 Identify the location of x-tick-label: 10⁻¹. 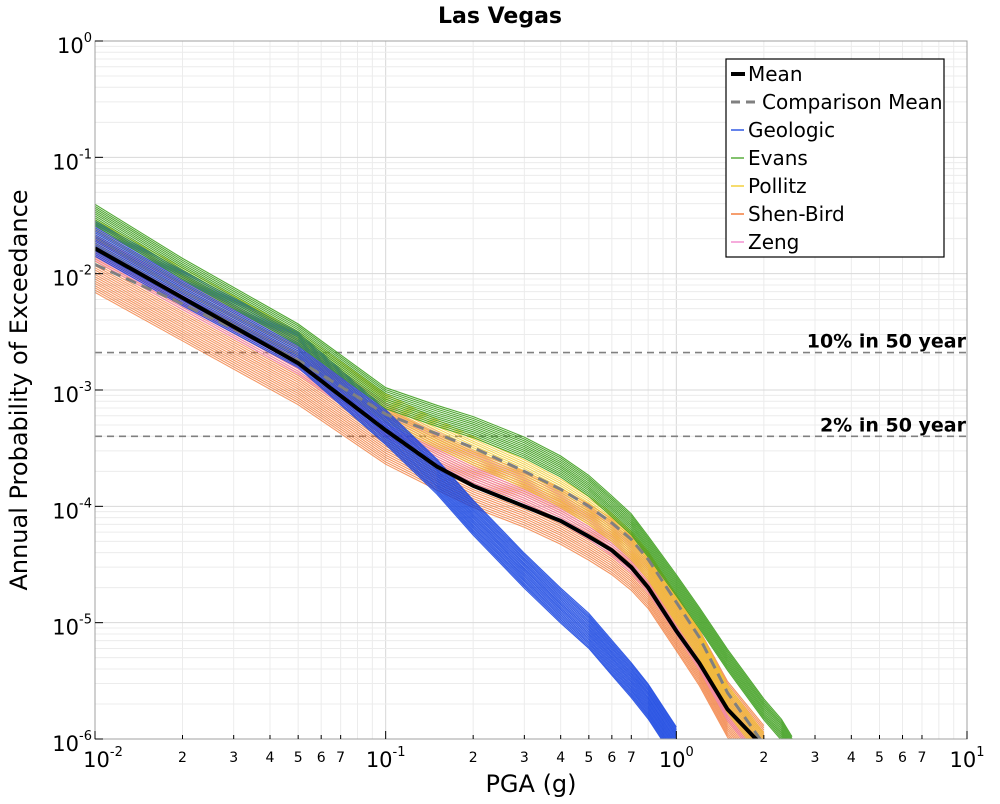
(386, 758).